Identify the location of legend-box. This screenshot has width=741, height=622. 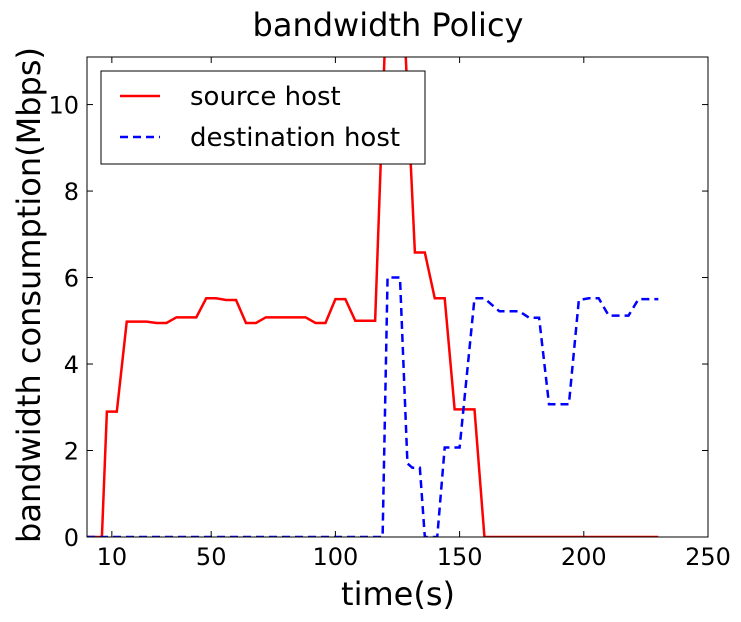
(263, 117).